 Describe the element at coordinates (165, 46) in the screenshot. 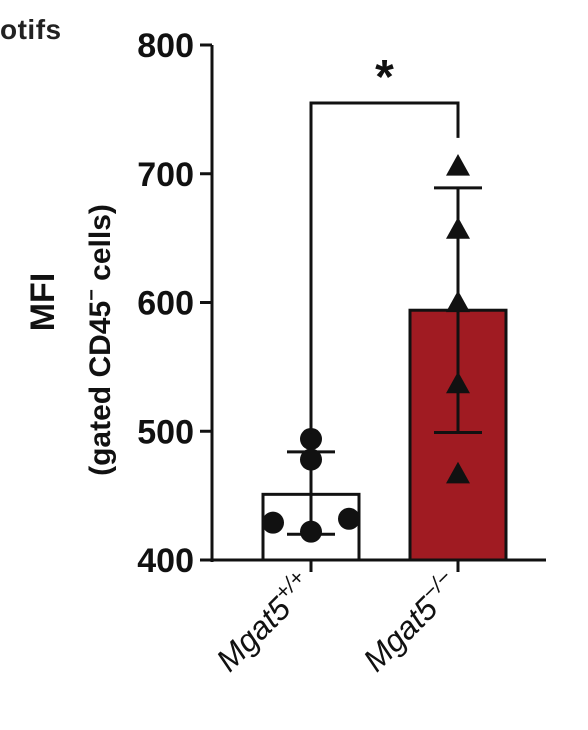

I see `y-tick-label: 800` at that location.